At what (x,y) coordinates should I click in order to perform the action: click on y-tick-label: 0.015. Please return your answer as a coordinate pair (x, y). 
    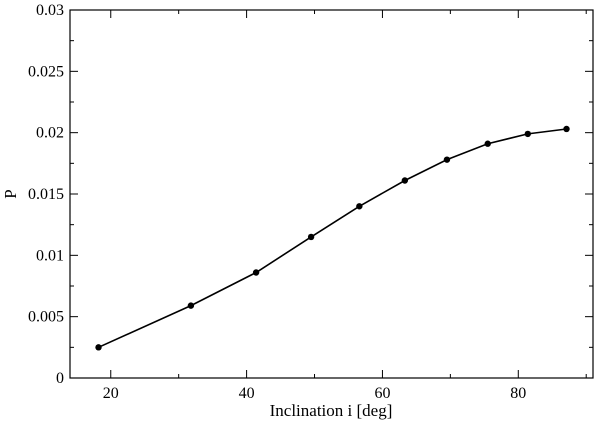
    Looking at the image, I should click on (46, 194).